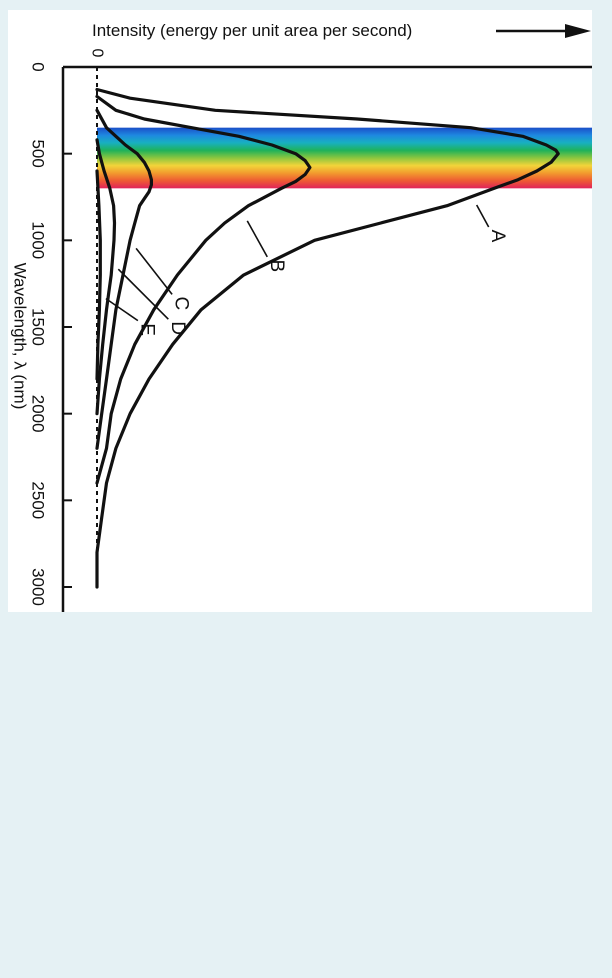  What do you see at coordinates (181, 303) in the screenshot?
I see `curve-label-c: C` at bounding box center [181, 303].